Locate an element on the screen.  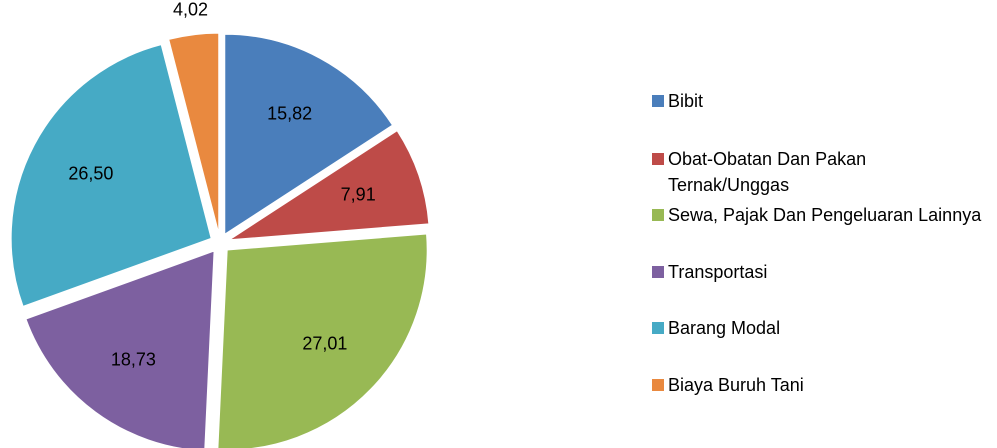
legend-label: Obat-Obatan Dan Pakan Ternak/Unggas is located at coordinates (767, 172).